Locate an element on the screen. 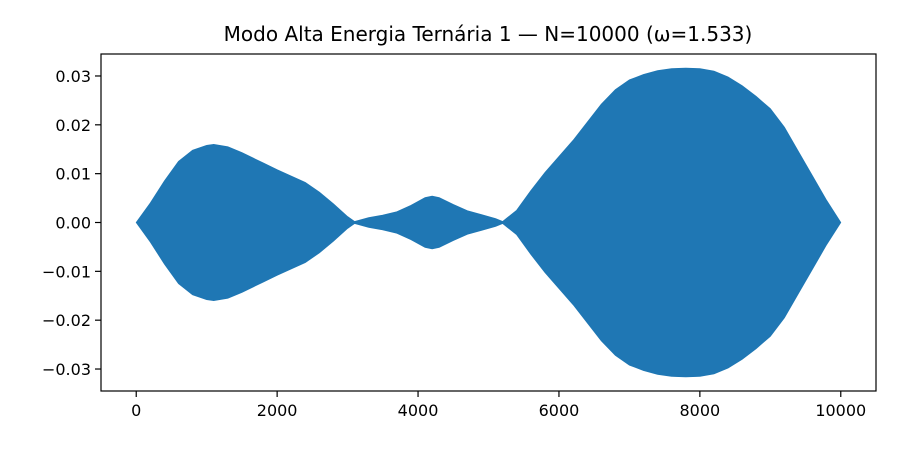 This screenshot has height=450, width=900. y-tick-label: 0.00 is located at coordinates (73, 223).